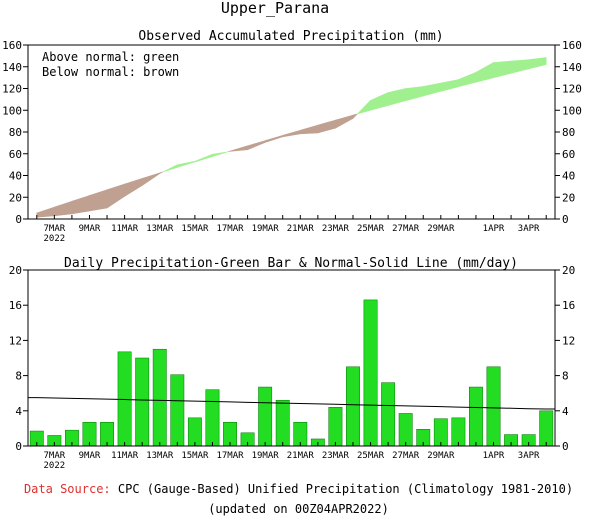 The width and height of the screenshot is (597, 518). I want to click on y-tick-label-right: 140, so click(572, 67).